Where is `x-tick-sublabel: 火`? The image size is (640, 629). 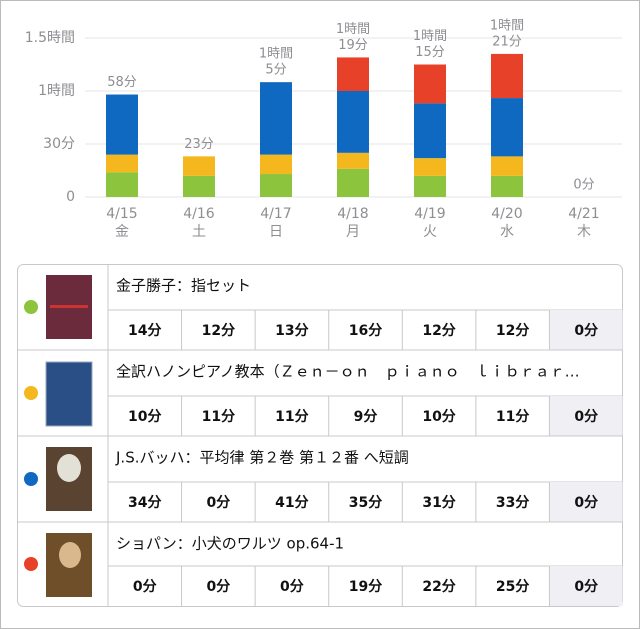
x-tick-sublabel: 火 is located at coordinates (430, 232).